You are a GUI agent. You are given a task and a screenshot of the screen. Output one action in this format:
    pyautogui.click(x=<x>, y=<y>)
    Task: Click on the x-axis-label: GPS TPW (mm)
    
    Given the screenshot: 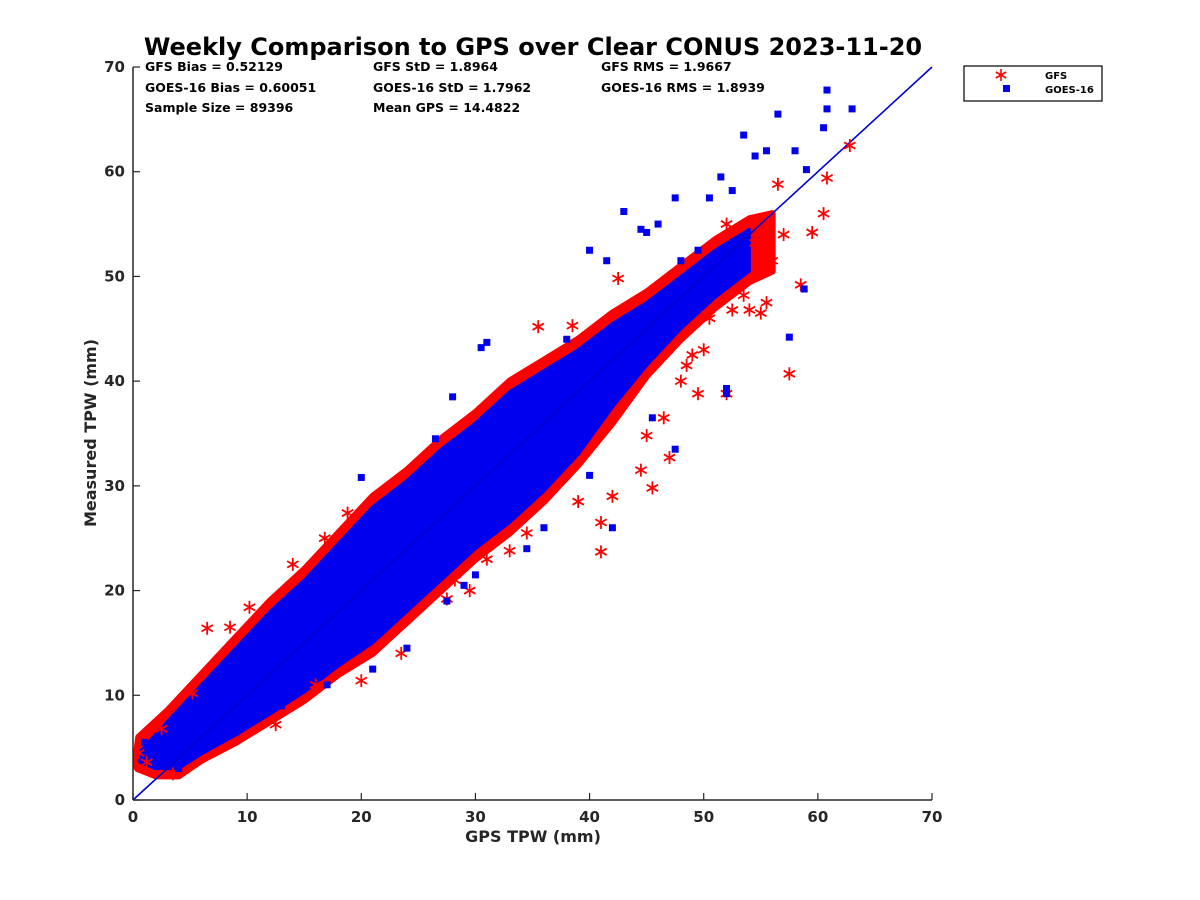 What is the action you would take?
    pyautogui.click(x=533, y=836)
    